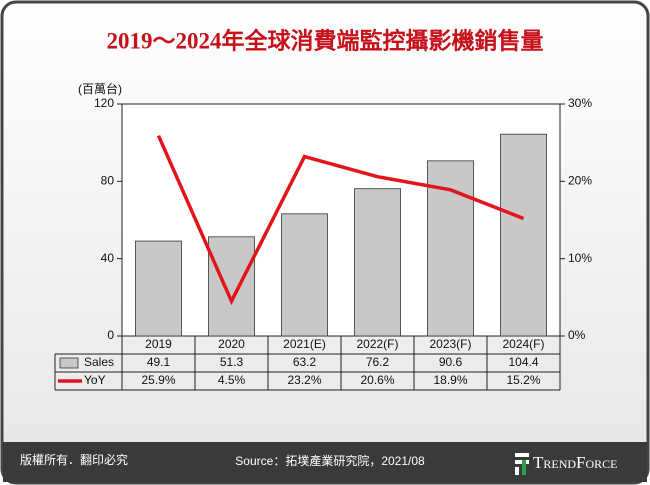  Describe the element at coordinates (304, 344) in the screenshot. I see `x-tick-label: 2021(E)` at that location.